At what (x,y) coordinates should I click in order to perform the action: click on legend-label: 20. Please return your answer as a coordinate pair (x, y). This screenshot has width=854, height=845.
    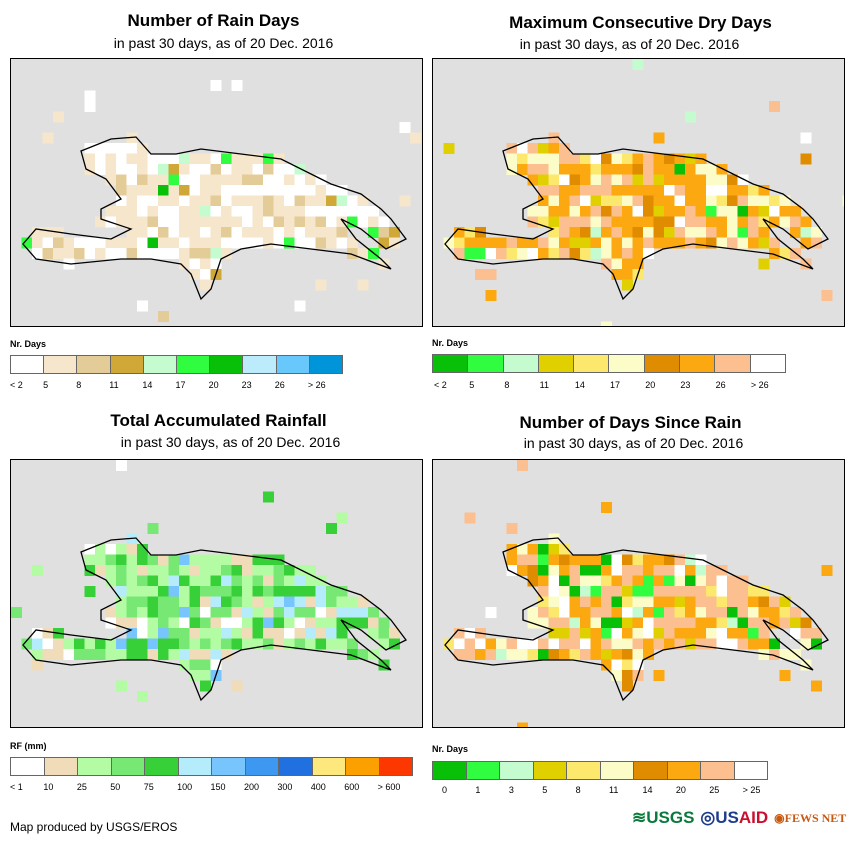
    Looking at the image, I should click on (680, 790).